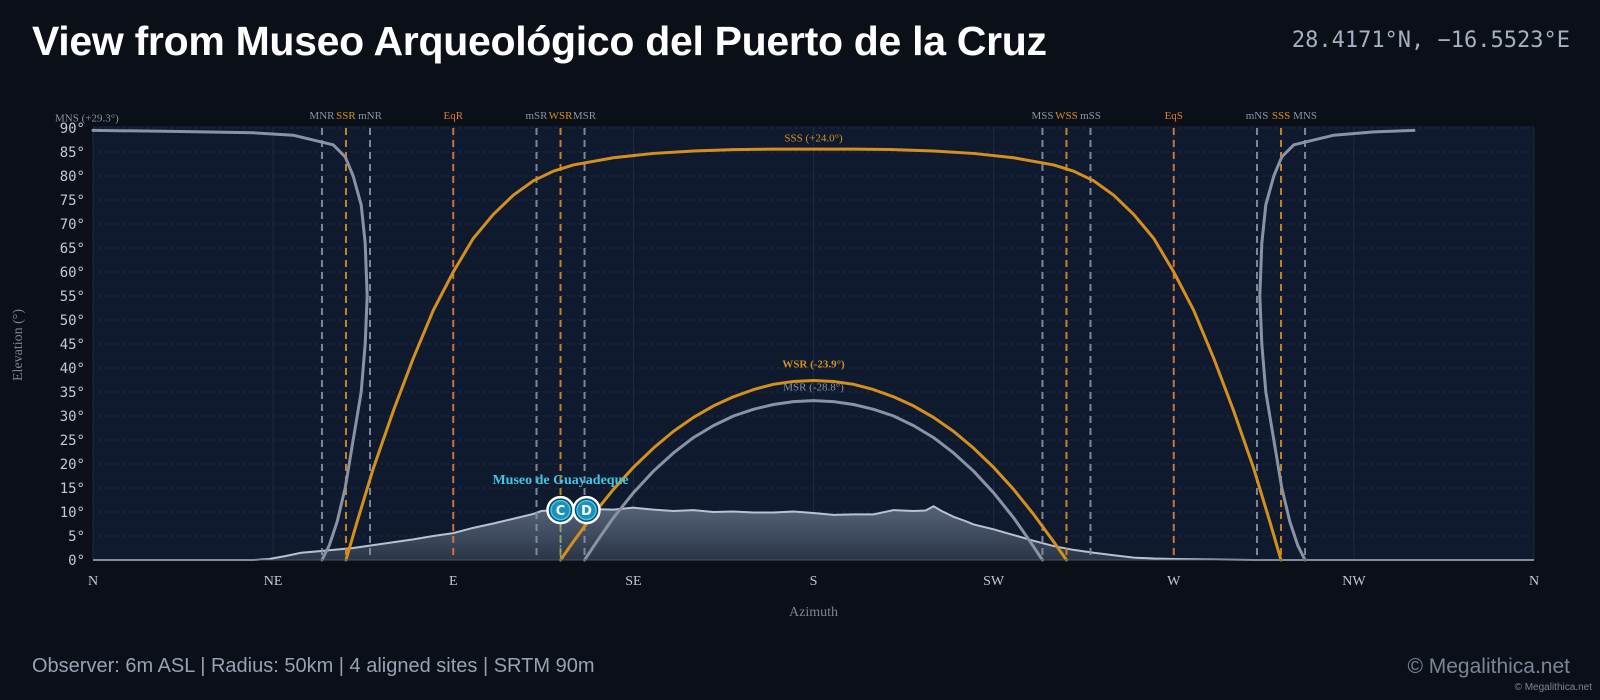  I want to click on y-tick-label: 0°, so click(76, 561).